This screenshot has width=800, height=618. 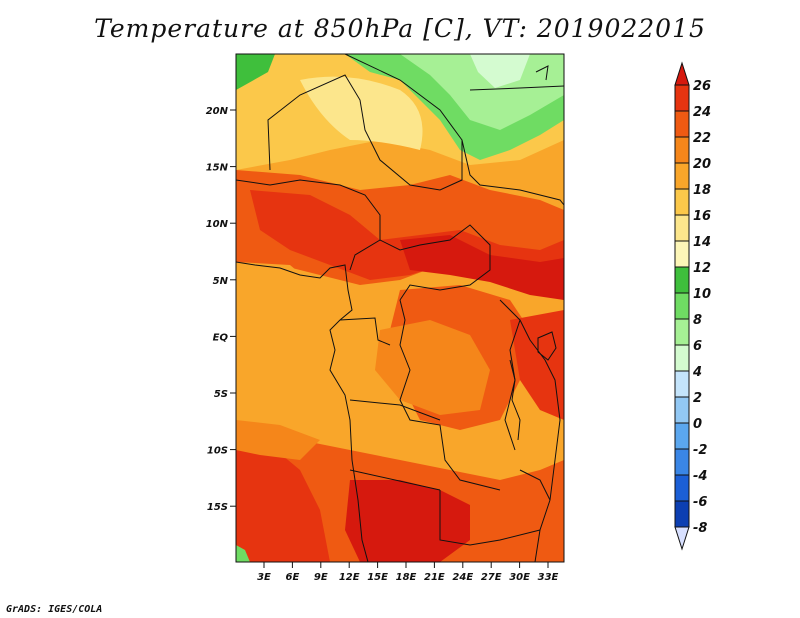 I want to click on border-car, so click(x=435, y=262).